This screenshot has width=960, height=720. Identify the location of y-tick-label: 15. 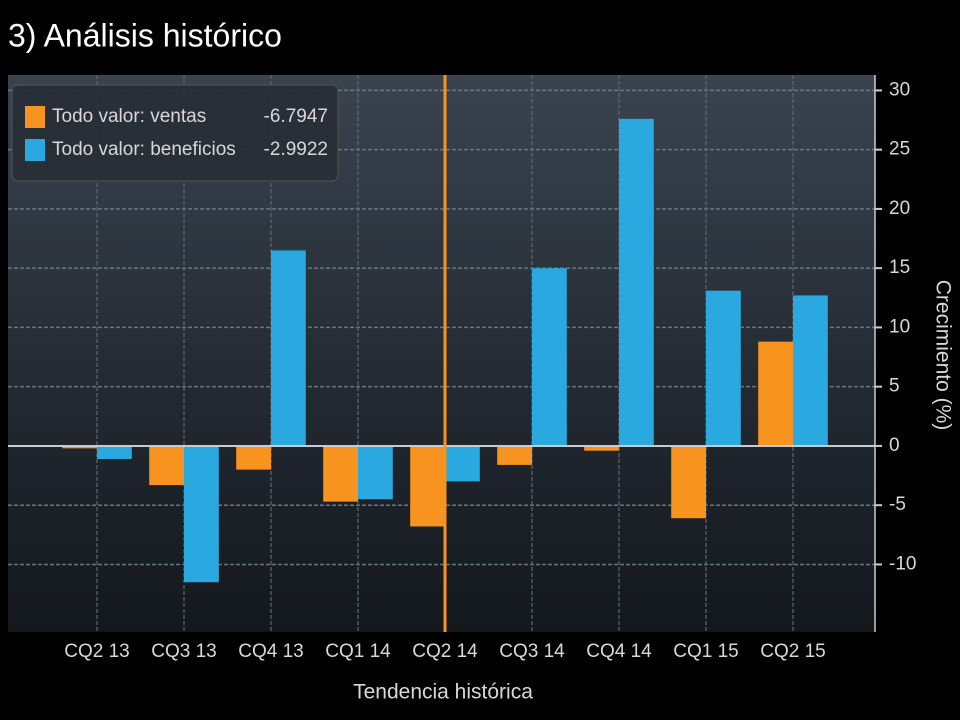
(899, 267).